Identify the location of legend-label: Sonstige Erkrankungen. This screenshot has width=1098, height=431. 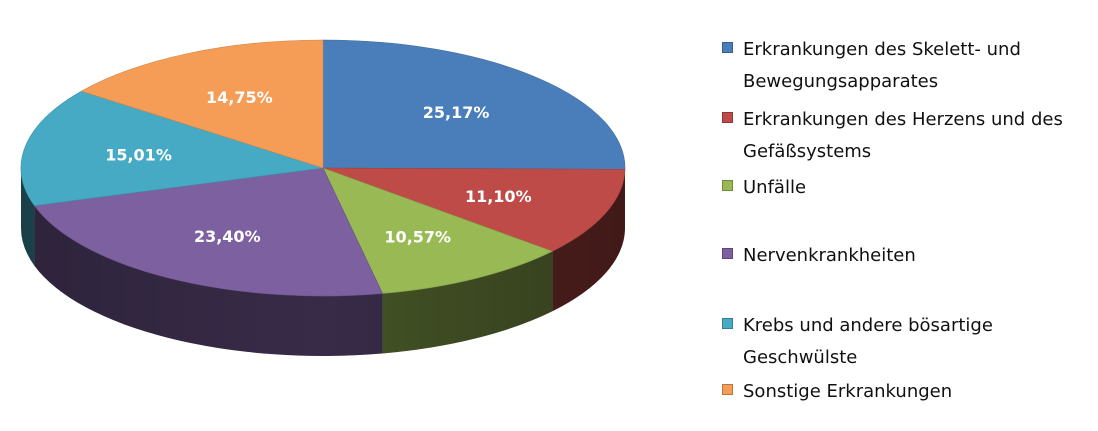
(918, 392).